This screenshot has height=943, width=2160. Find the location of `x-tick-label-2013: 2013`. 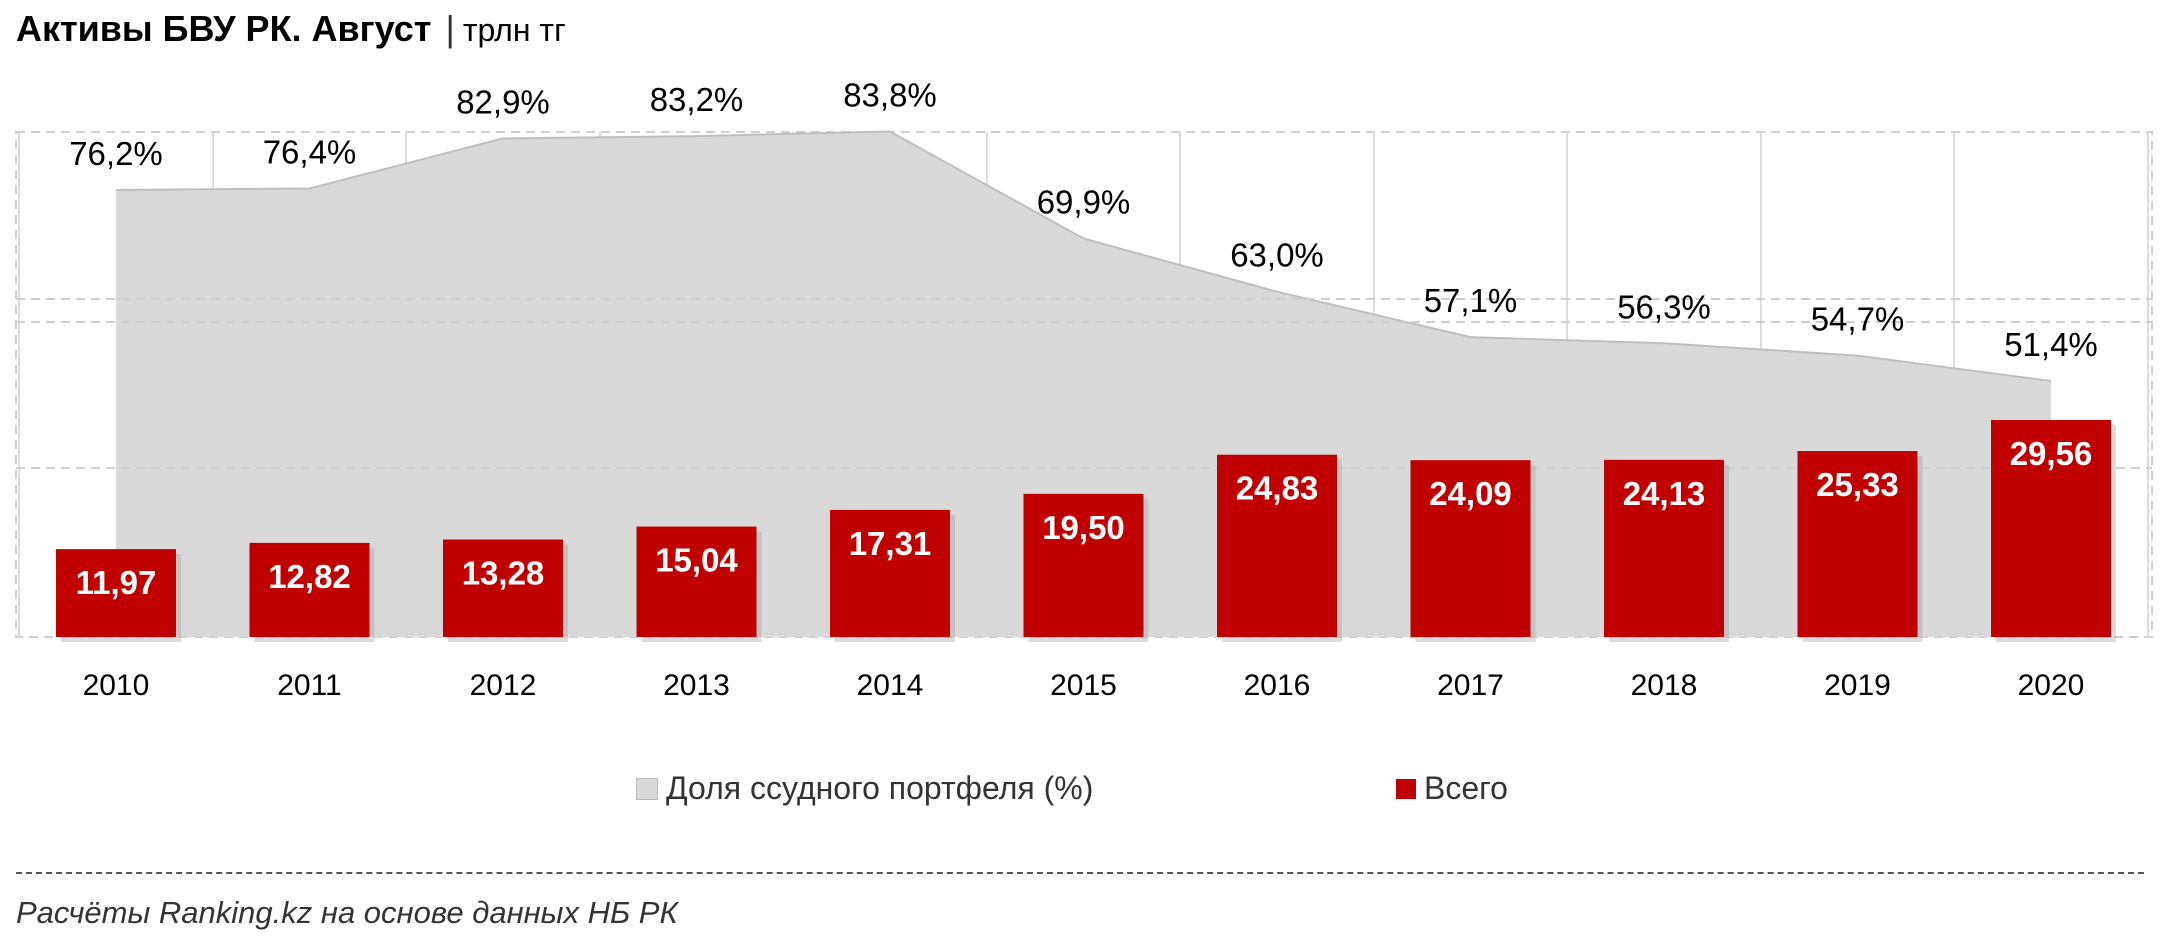

x-tick-label-2013: 2013 is located at coordinates (696, 685).